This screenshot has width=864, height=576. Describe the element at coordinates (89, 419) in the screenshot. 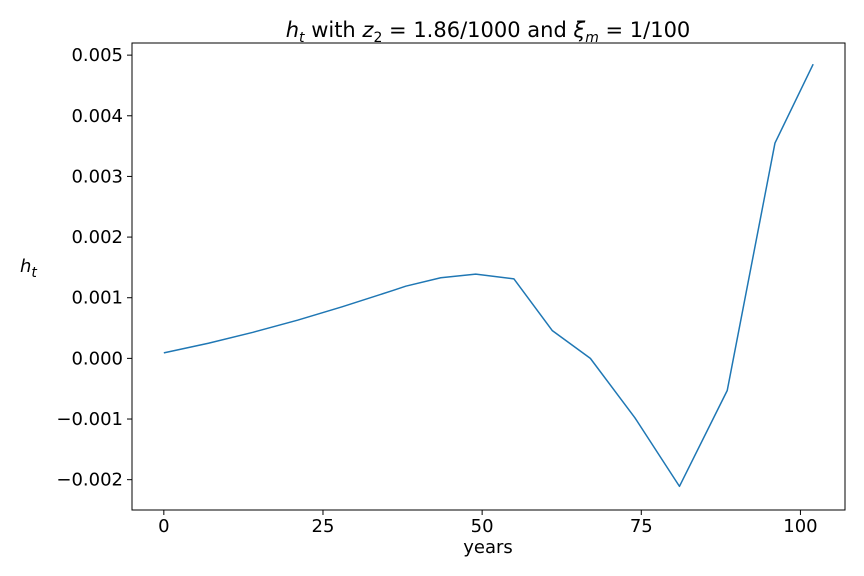

I see `y-tick-label: −0.001` at that location.